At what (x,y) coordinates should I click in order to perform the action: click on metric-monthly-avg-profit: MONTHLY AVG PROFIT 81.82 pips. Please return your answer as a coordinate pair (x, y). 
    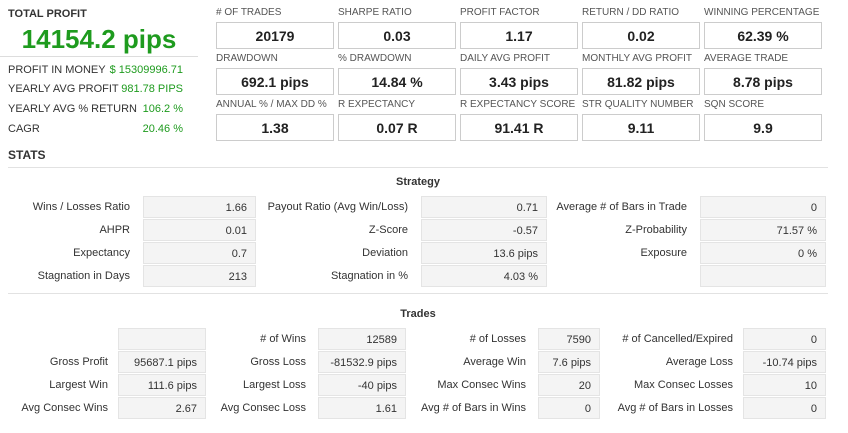
    Looking at the image, I should click on (641, 74).